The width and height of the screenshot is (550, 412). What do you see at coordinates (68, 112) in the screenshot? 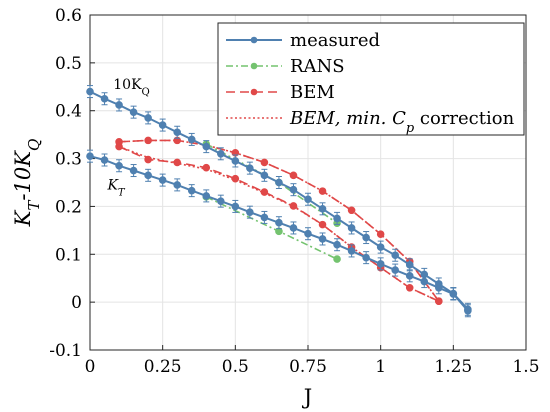
I see `y-tick-label: 0.4` at bounding box center [68, 112].